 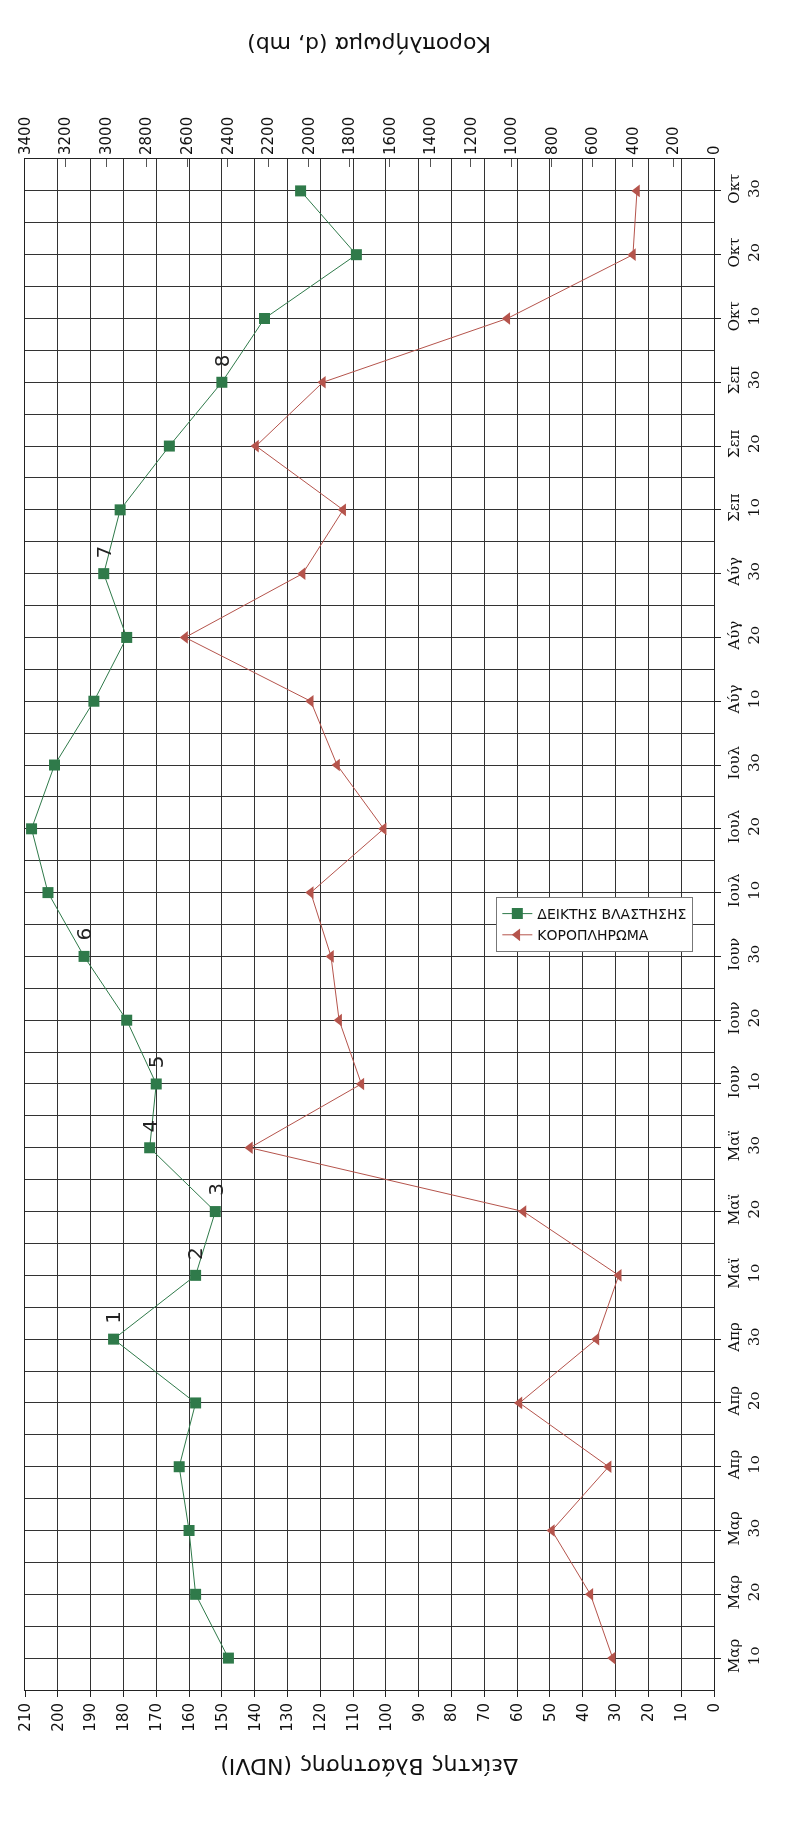 I want to click on x2-axis-title: Κοροπλήρωμα (d, mb), so click(x=369, y=44).